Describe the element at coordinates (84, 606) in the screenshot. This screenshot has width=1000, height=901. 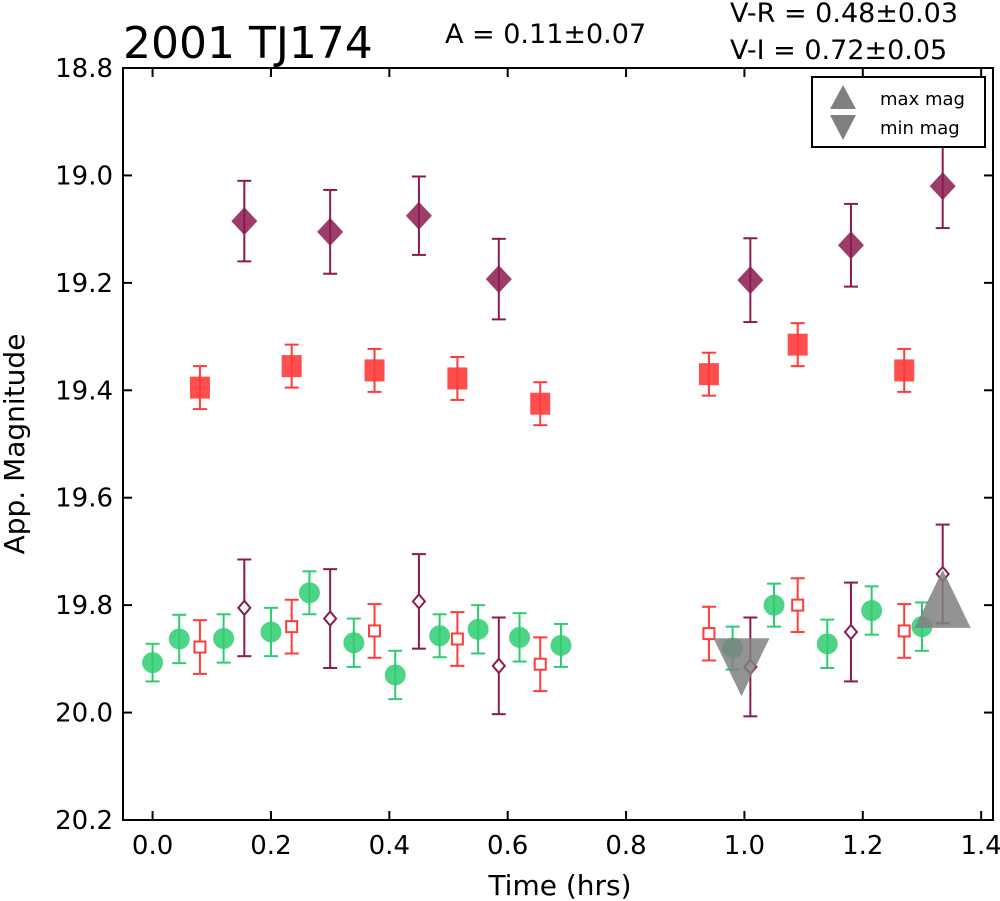
I see `y-tick-label: 19.8` at that location.